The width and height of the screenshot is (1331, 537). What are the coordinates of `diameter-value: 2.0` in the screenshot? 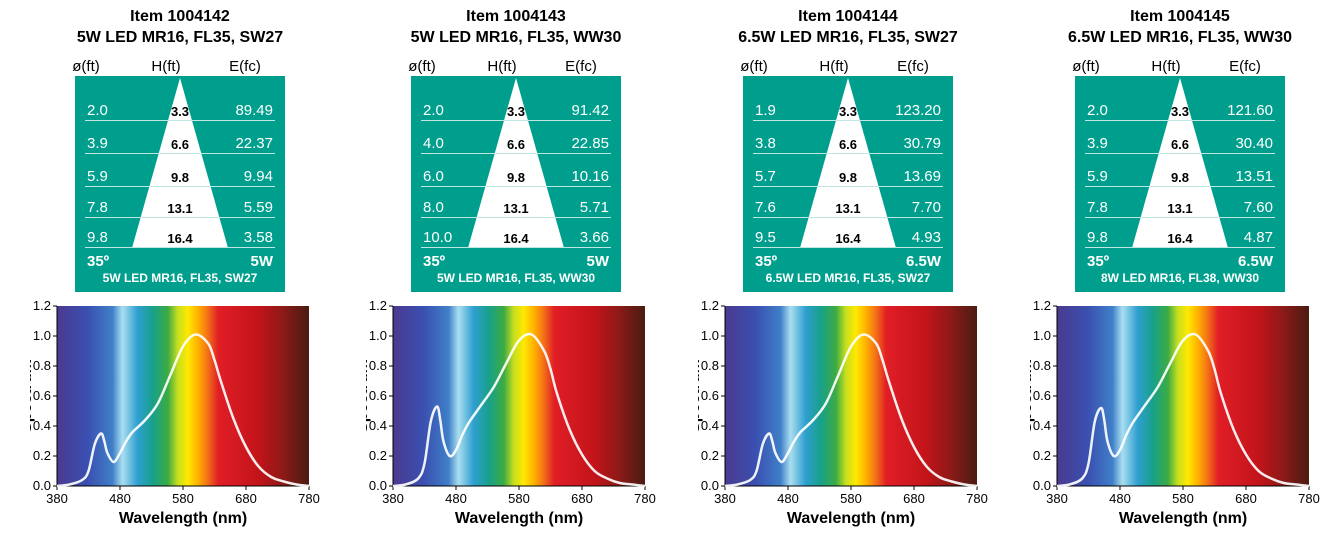 It's located at (433, 110).